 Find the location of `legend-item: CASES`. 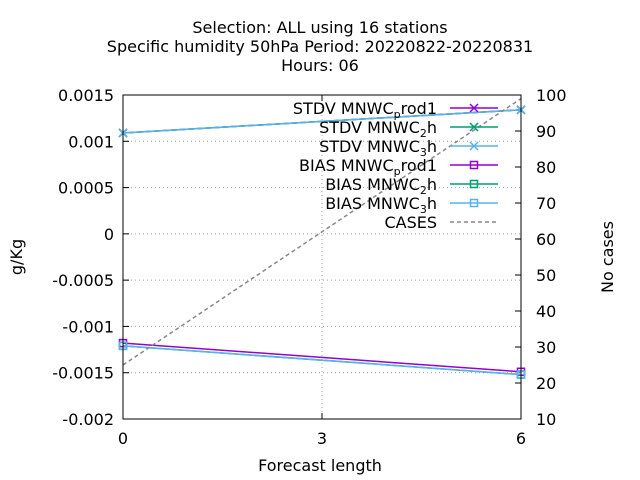

legend-item: CASES is located at coordinates (441, 222).